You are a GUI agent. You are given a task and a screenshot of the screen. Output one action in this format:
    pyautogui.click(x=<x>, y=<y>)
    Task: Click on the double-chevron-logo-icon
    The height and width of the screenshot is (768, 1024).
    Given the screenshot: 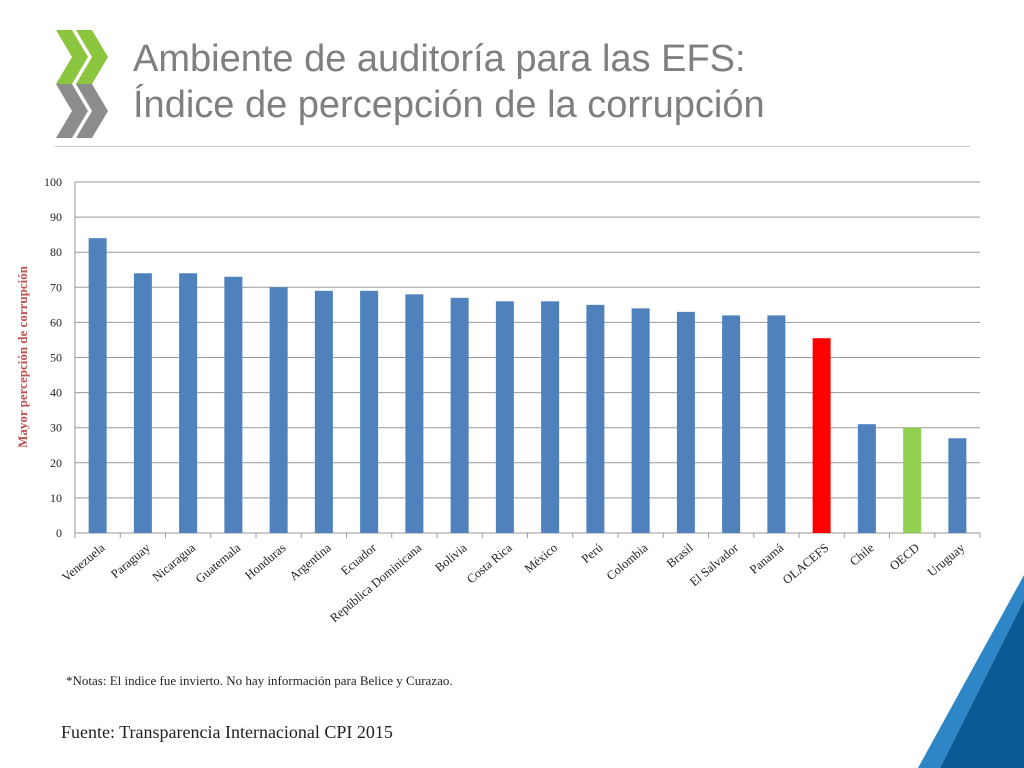 What is the action you would take?
    pyautogui.click(x=82, y=84)
    